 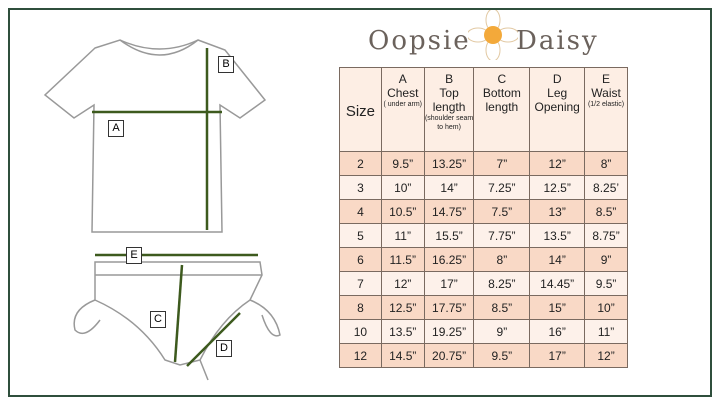 I want to click on table-row: 12 14.5” 20.75” 9.5” 17” 12”, so click(x=483, y=355).